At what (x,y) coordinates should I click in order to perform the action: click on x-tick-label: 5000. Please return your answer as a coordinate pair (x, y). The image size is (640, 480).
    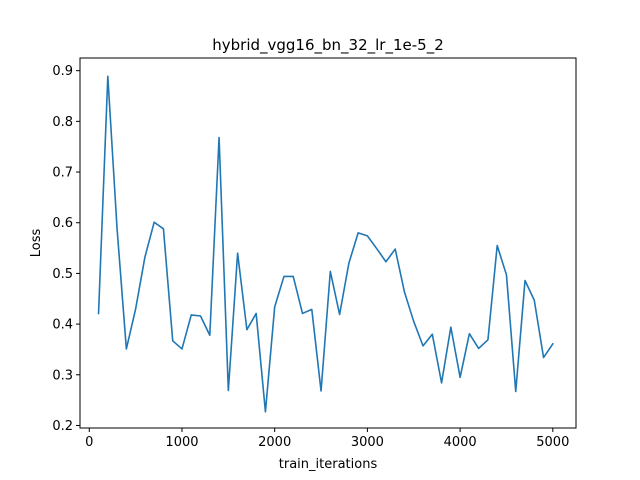
    Looking at the image, I should click on (552, 442).